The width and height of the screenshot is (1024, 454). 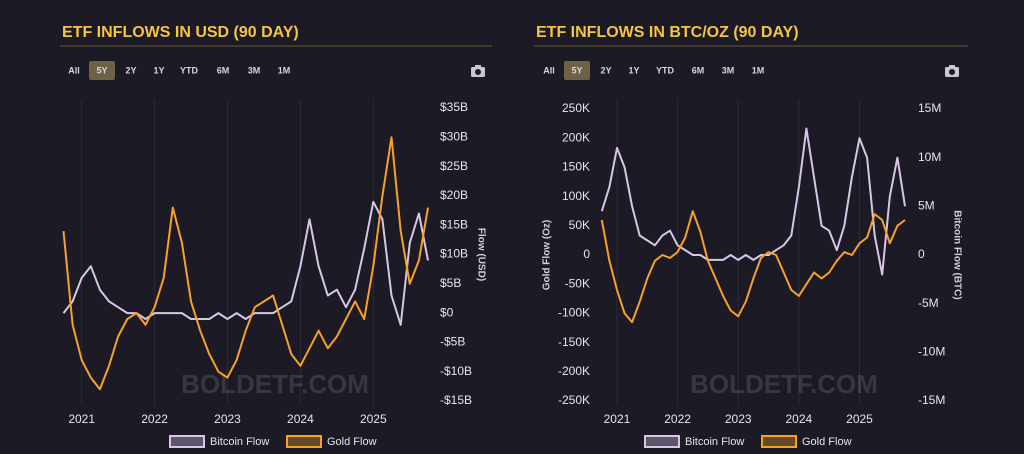 What do you see at coordinates (577, 283) in the screenshot?
I see `y-tick-label: -50K` at bounding box center [577, 283].